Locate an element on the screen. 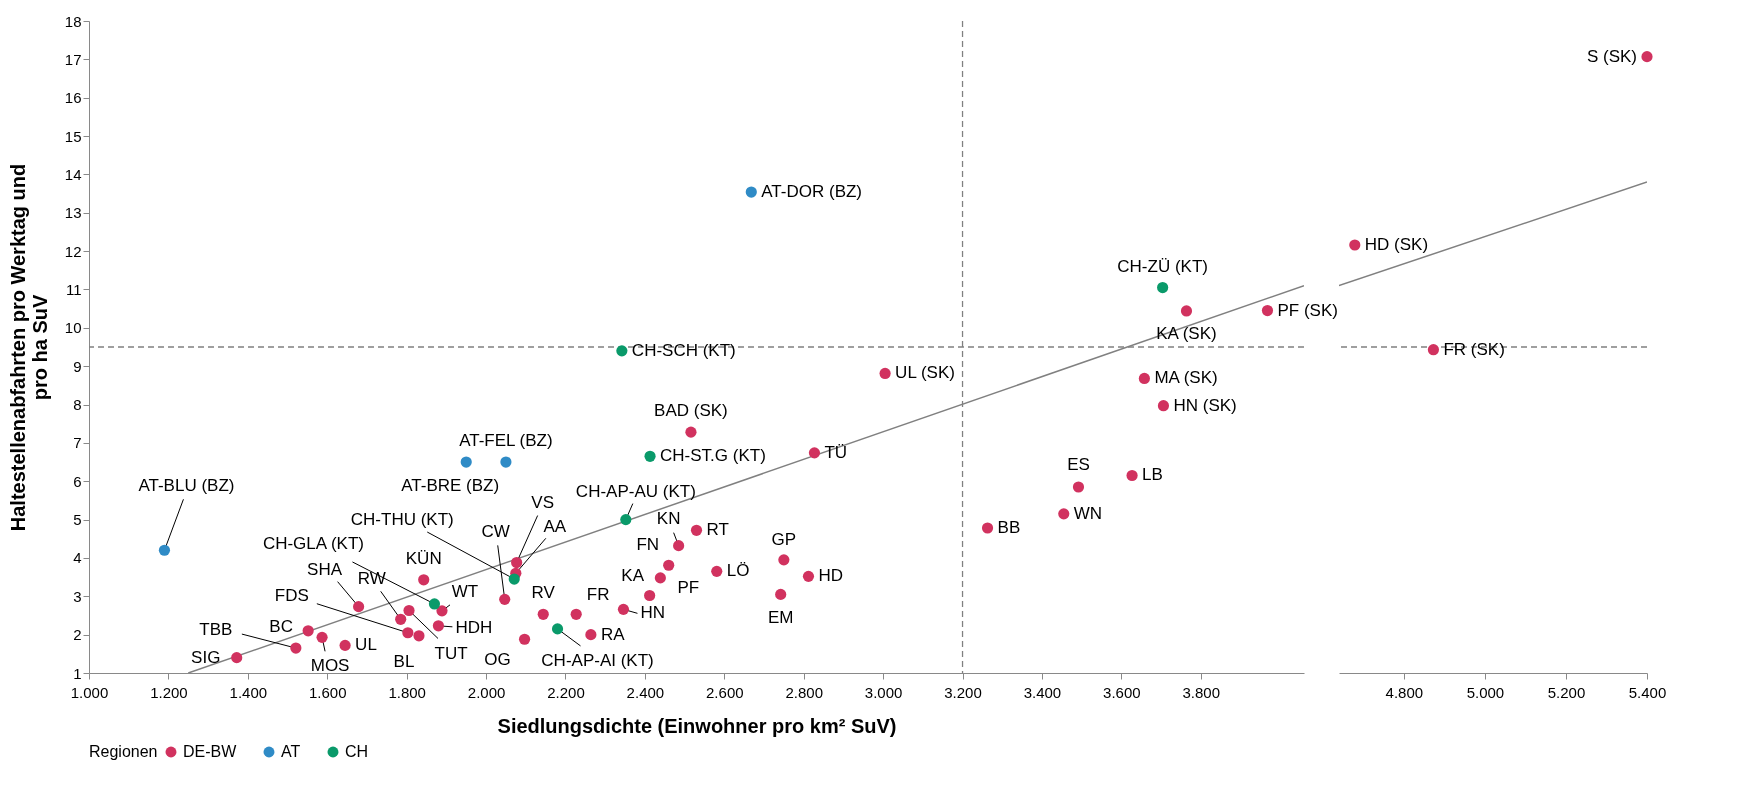  y-tick-label: 15 is located at coordinates (73, 136).